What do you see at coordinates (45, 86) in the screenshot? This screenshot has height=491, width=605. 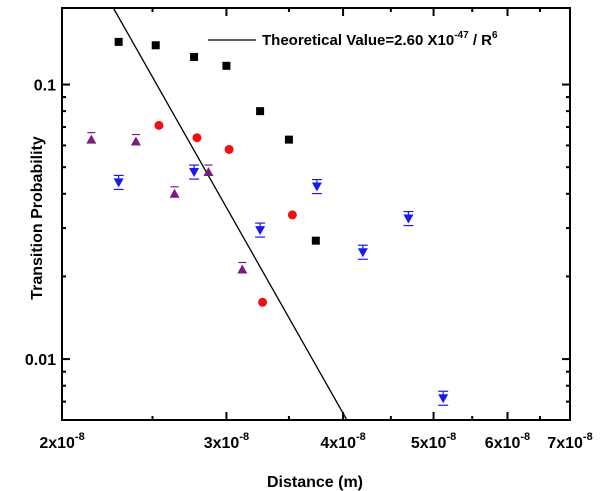 I see `y-tick-label: 0.1` at bounding box center [45, 86].